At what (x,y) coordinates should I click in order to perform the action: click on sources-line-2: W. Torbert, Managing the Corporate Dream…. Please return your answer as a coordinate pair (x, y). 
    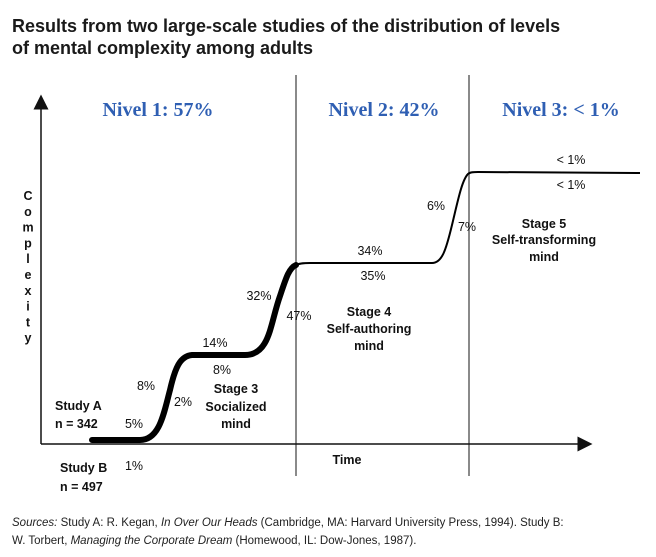
    Looking at the image, I should click on (214, 541).